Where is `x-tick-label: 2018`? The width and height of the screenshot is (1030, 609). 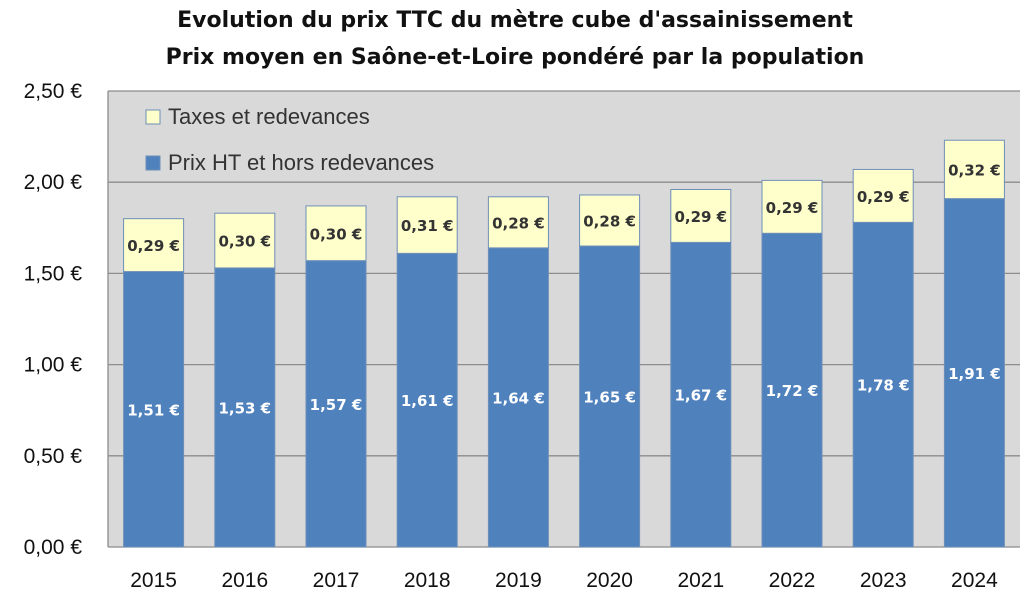 x-tick-label: 2018 is located at coordinates (427, 580).